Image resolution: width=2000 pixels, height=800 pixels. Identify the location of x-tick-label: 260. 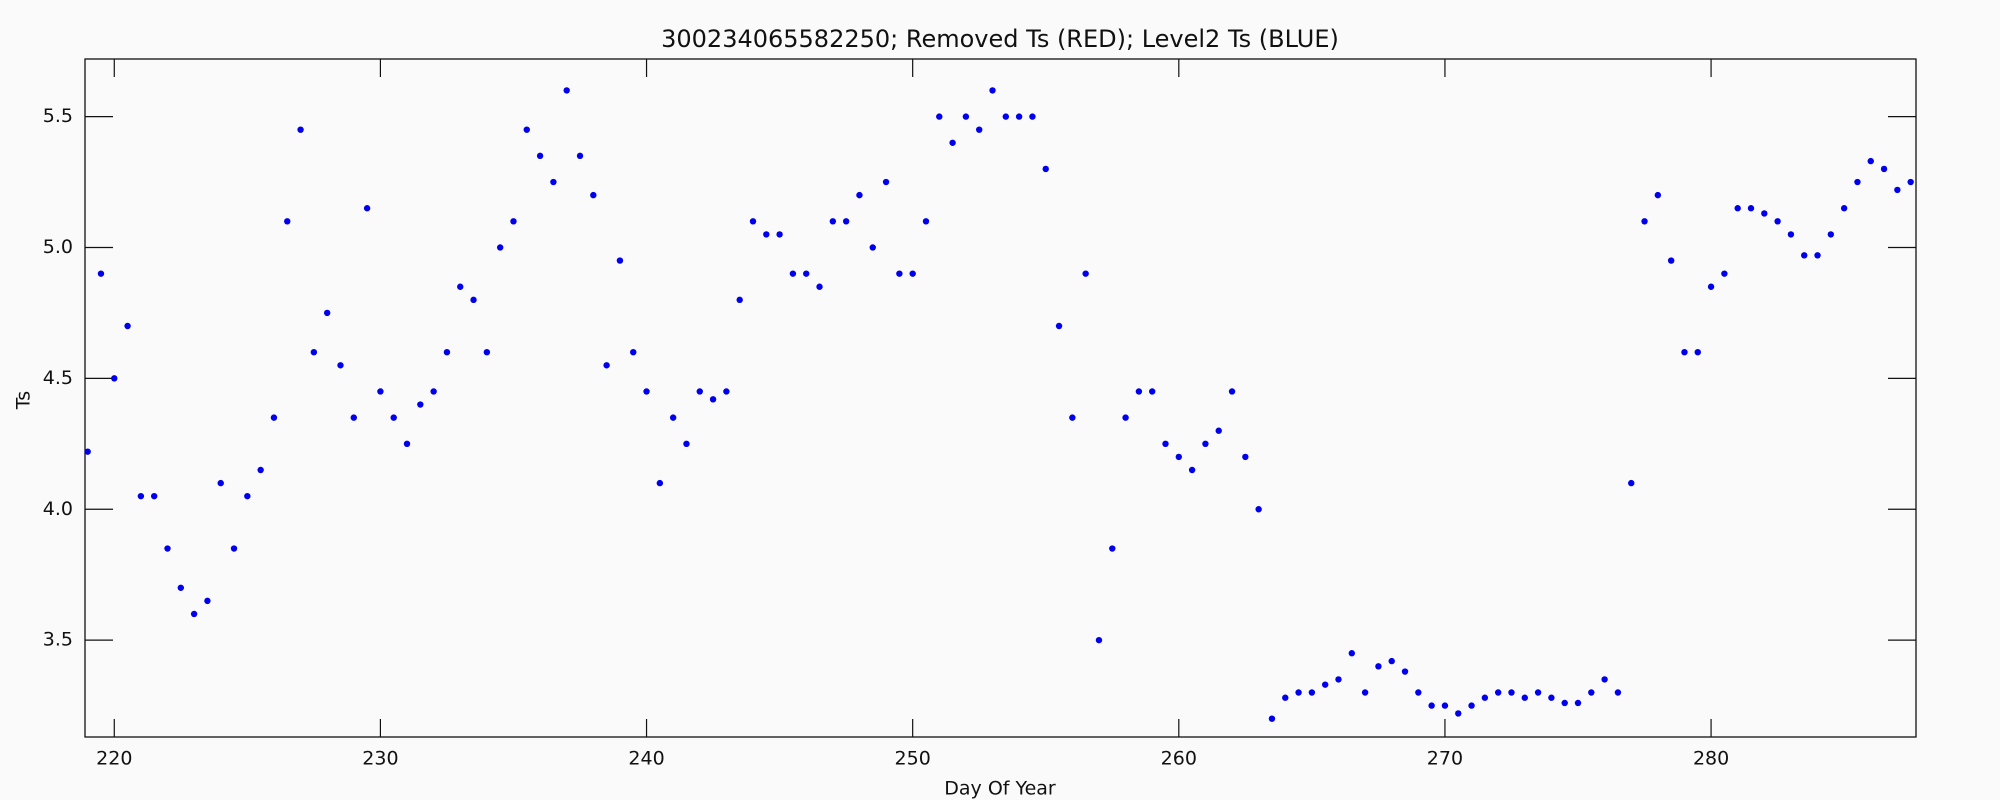
(1179, 759).